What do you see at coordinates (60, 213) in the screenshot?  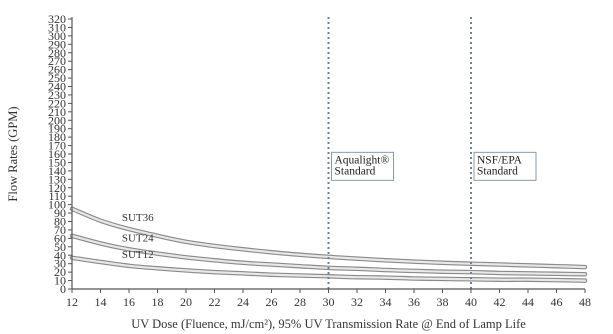 I see `y-tick-label: 90` at bounding box center [60, 213].